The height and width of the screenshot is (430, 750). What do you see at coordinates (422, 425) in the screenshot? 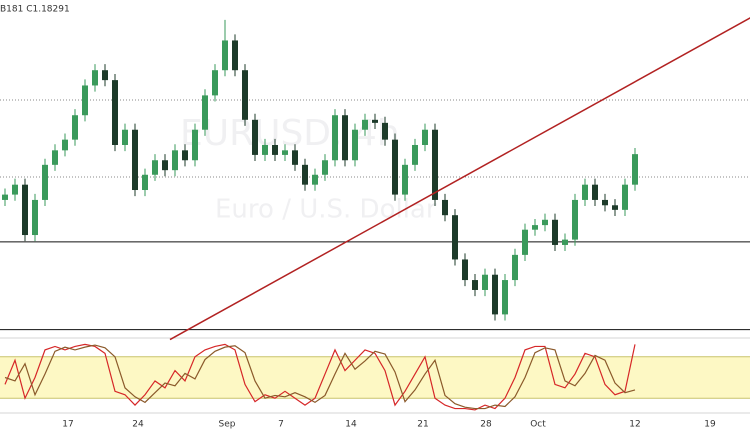
I see `x-tick-label: 21` at bounding box center [422, 425].